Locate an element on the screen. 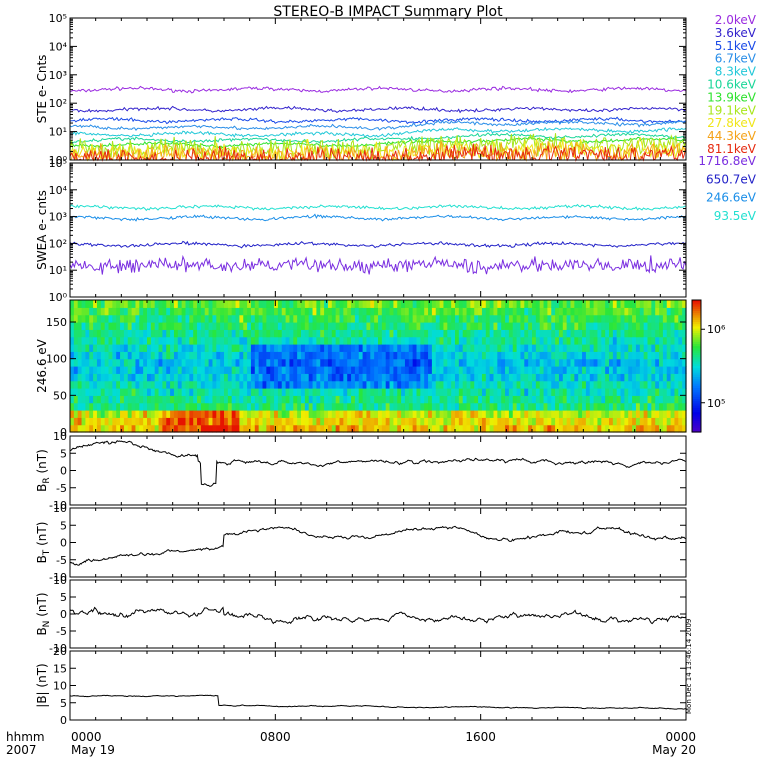  series-line is located at coordinates (378, 244).